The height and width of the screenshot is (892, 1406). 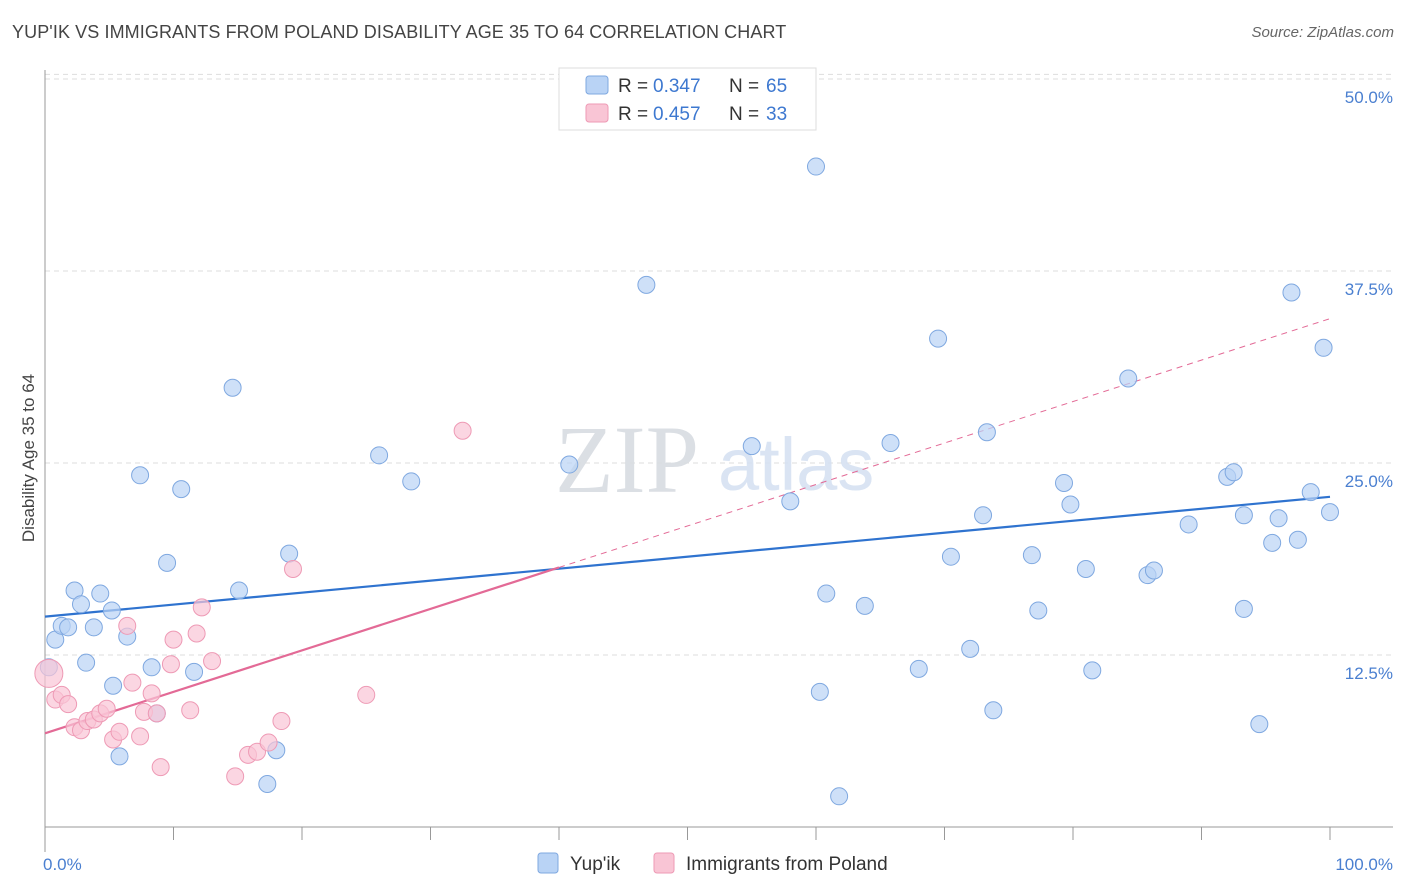 I want to click on bottom-legend: Yup'ik Immigrants from Poland, so click(x=712, y=863).